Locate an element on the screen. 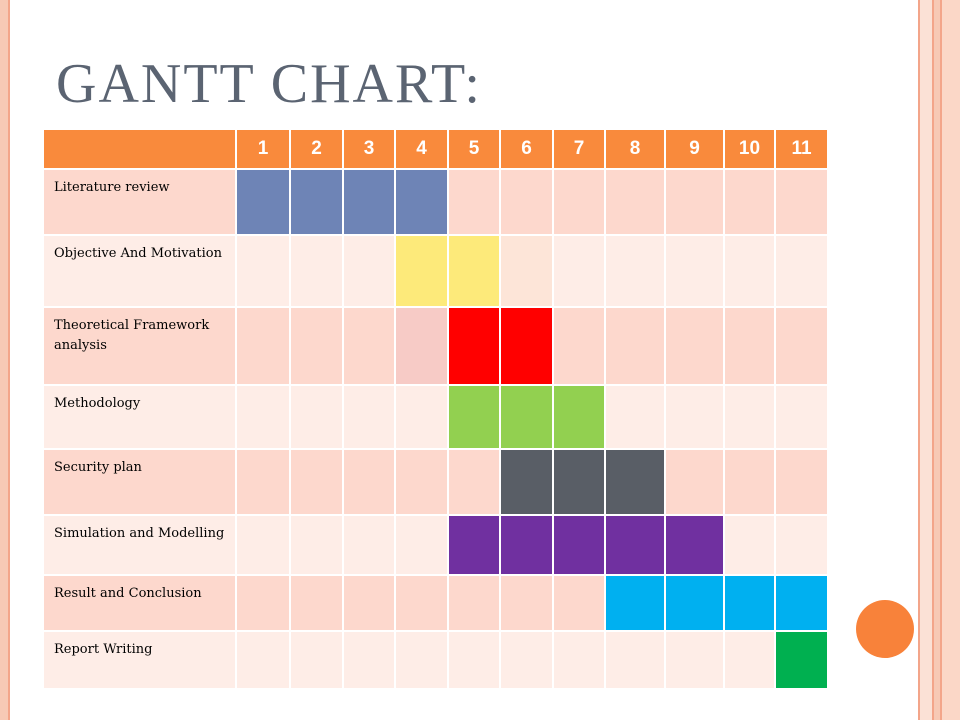 The image size is (960, 720). slide-title: GANTT CHART: is located at coordinates (269, 84).